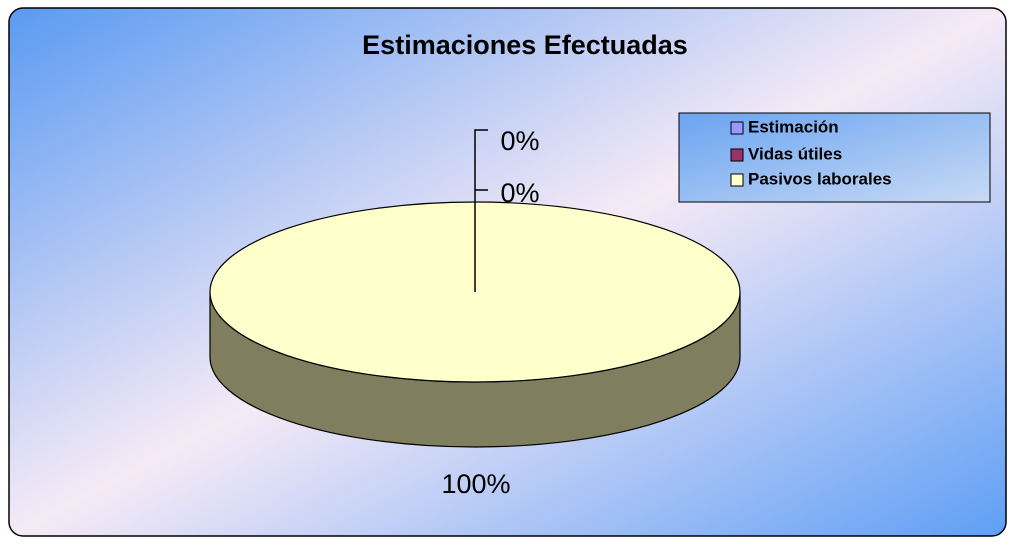 This screenshot has height=545, width=1010. Describe the element at coordinates (475, 484) in the screenshot. I see `data-label: 100%` at that location.